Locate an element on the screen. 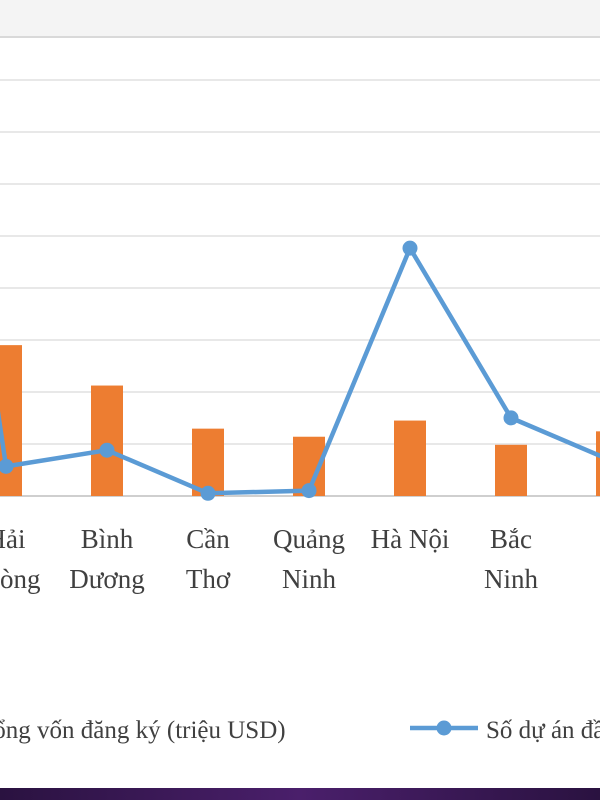  category-label: Phòng is located at coordinates (20, 579).